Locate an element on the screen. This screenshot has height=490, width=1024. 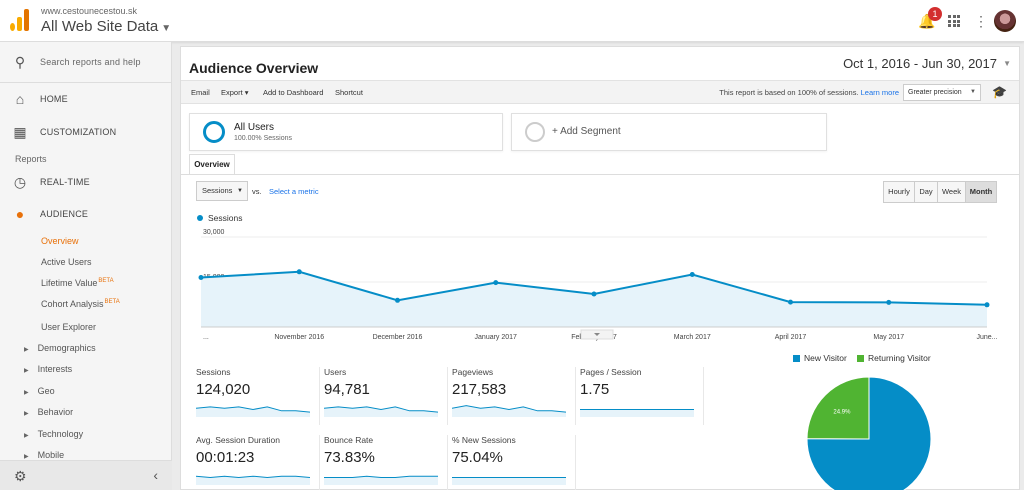
metric-card: Sessions 124,020 is located at coordinates (258, 396).